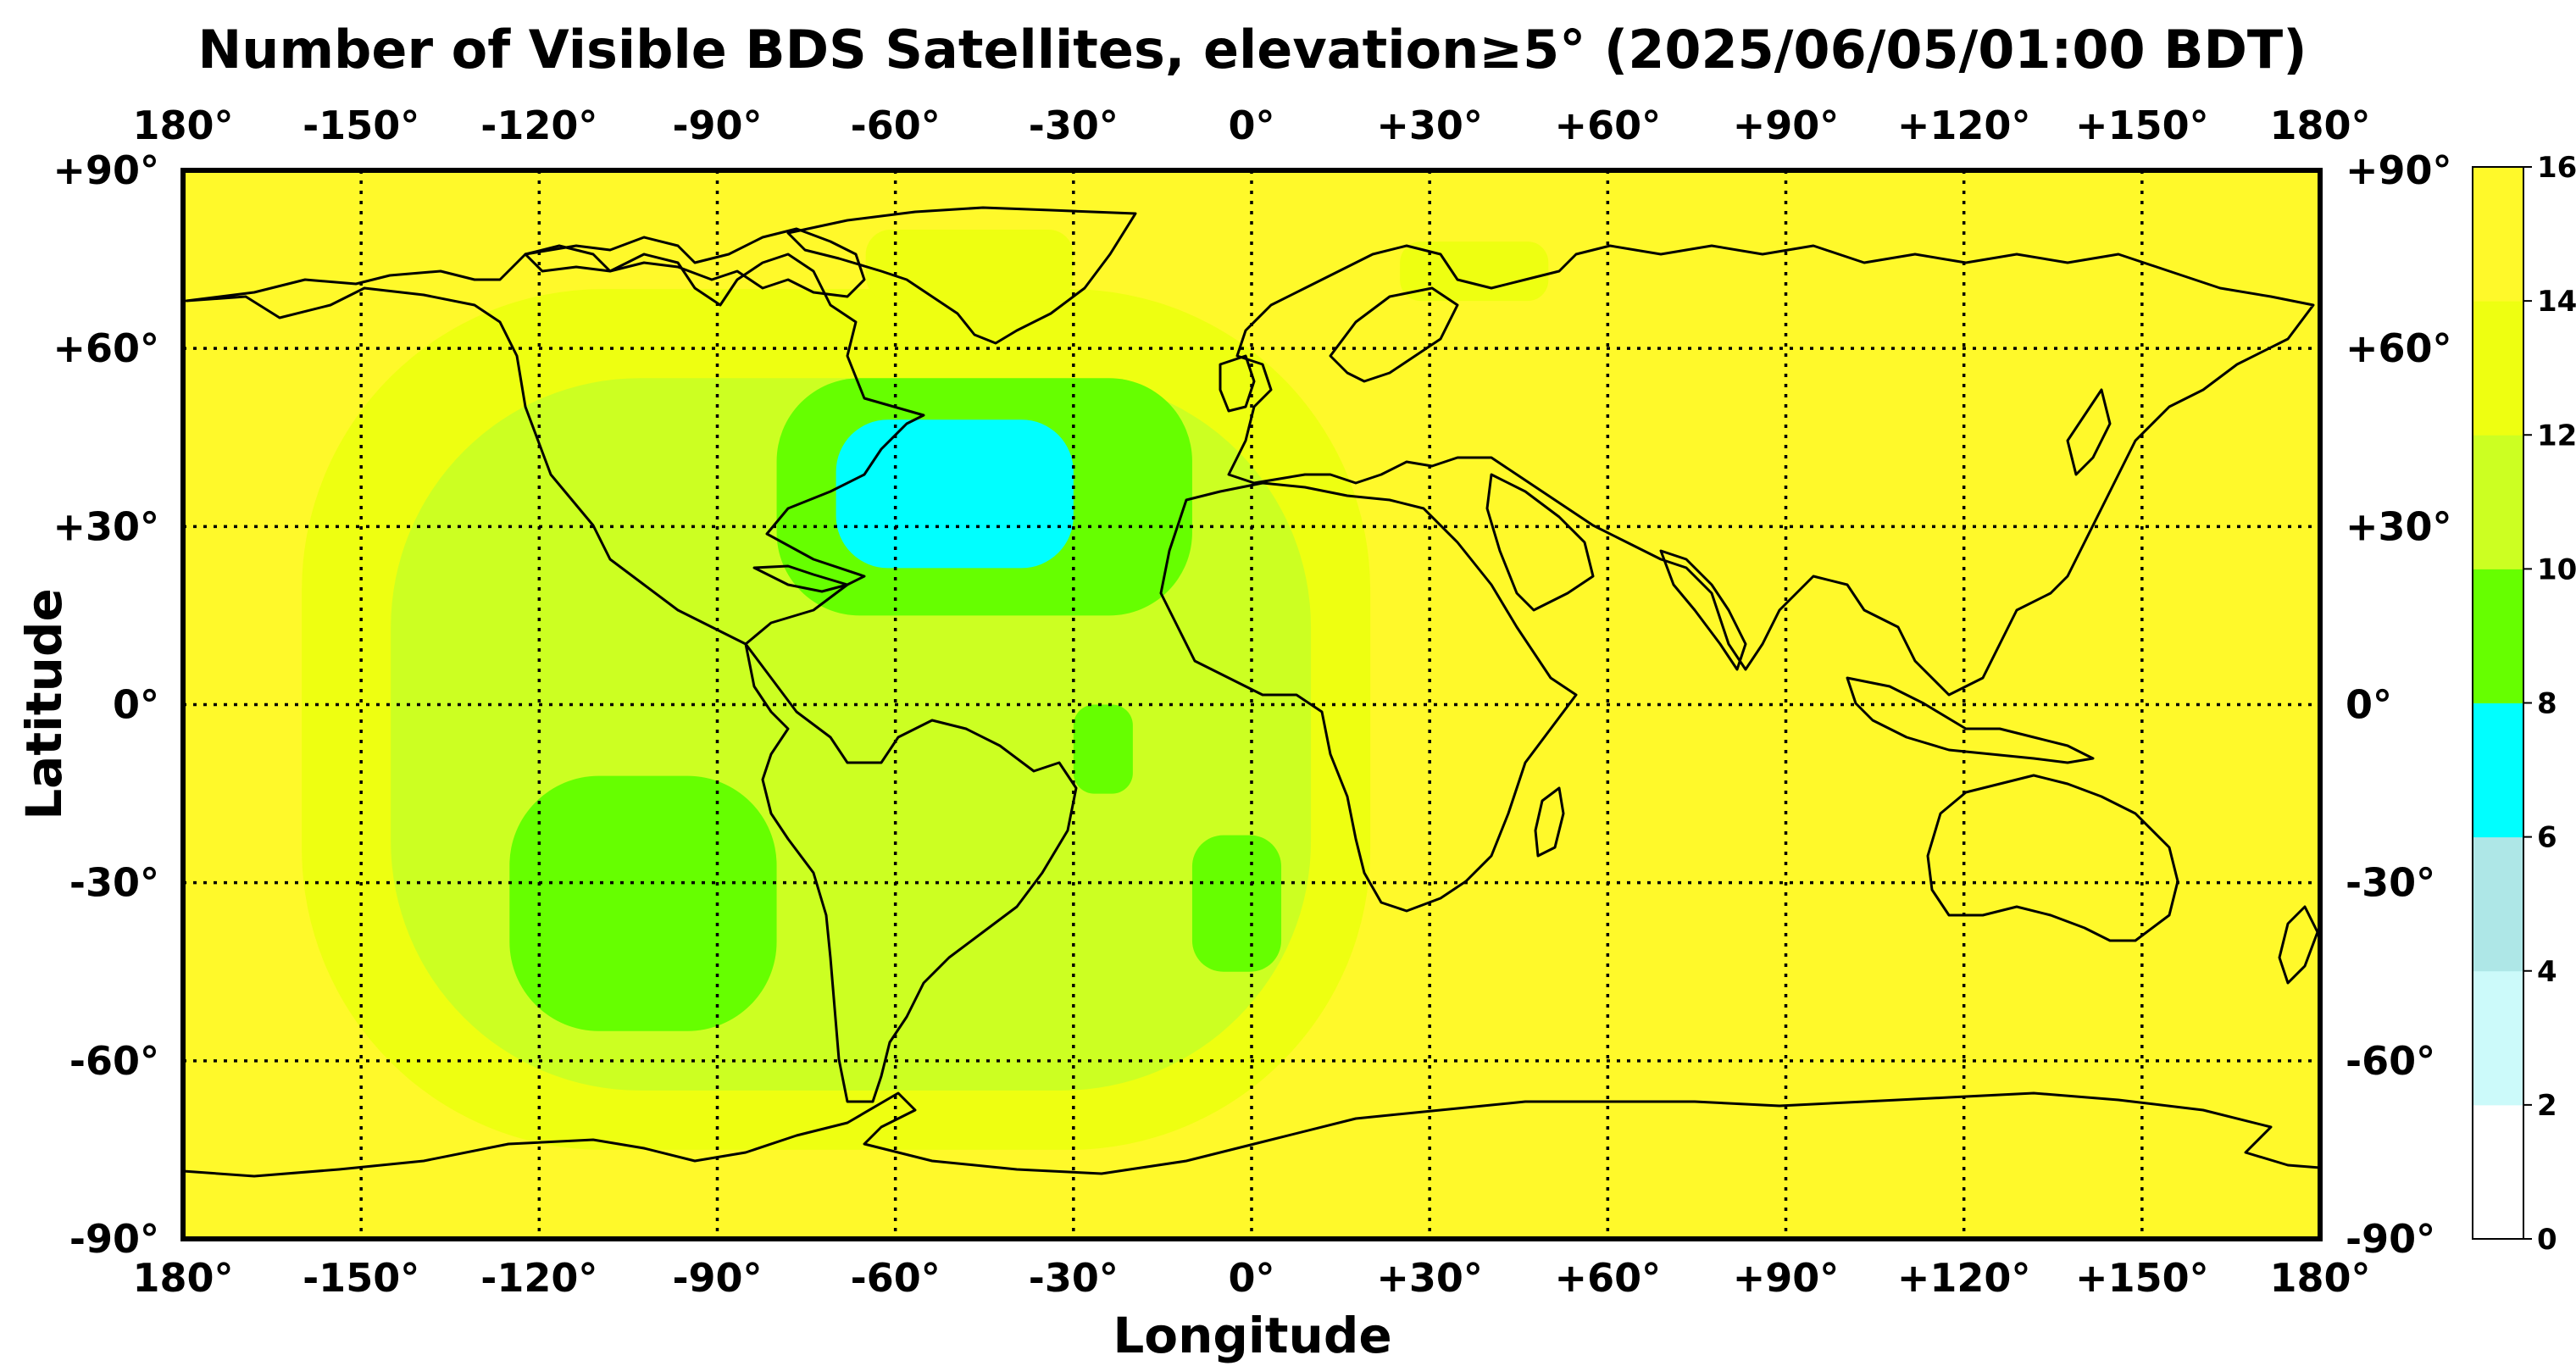 The image size is (2576, 1366). Describe the element at coordinates (911, 872) in the screenshot. I see `coastline-south-america` at that location.